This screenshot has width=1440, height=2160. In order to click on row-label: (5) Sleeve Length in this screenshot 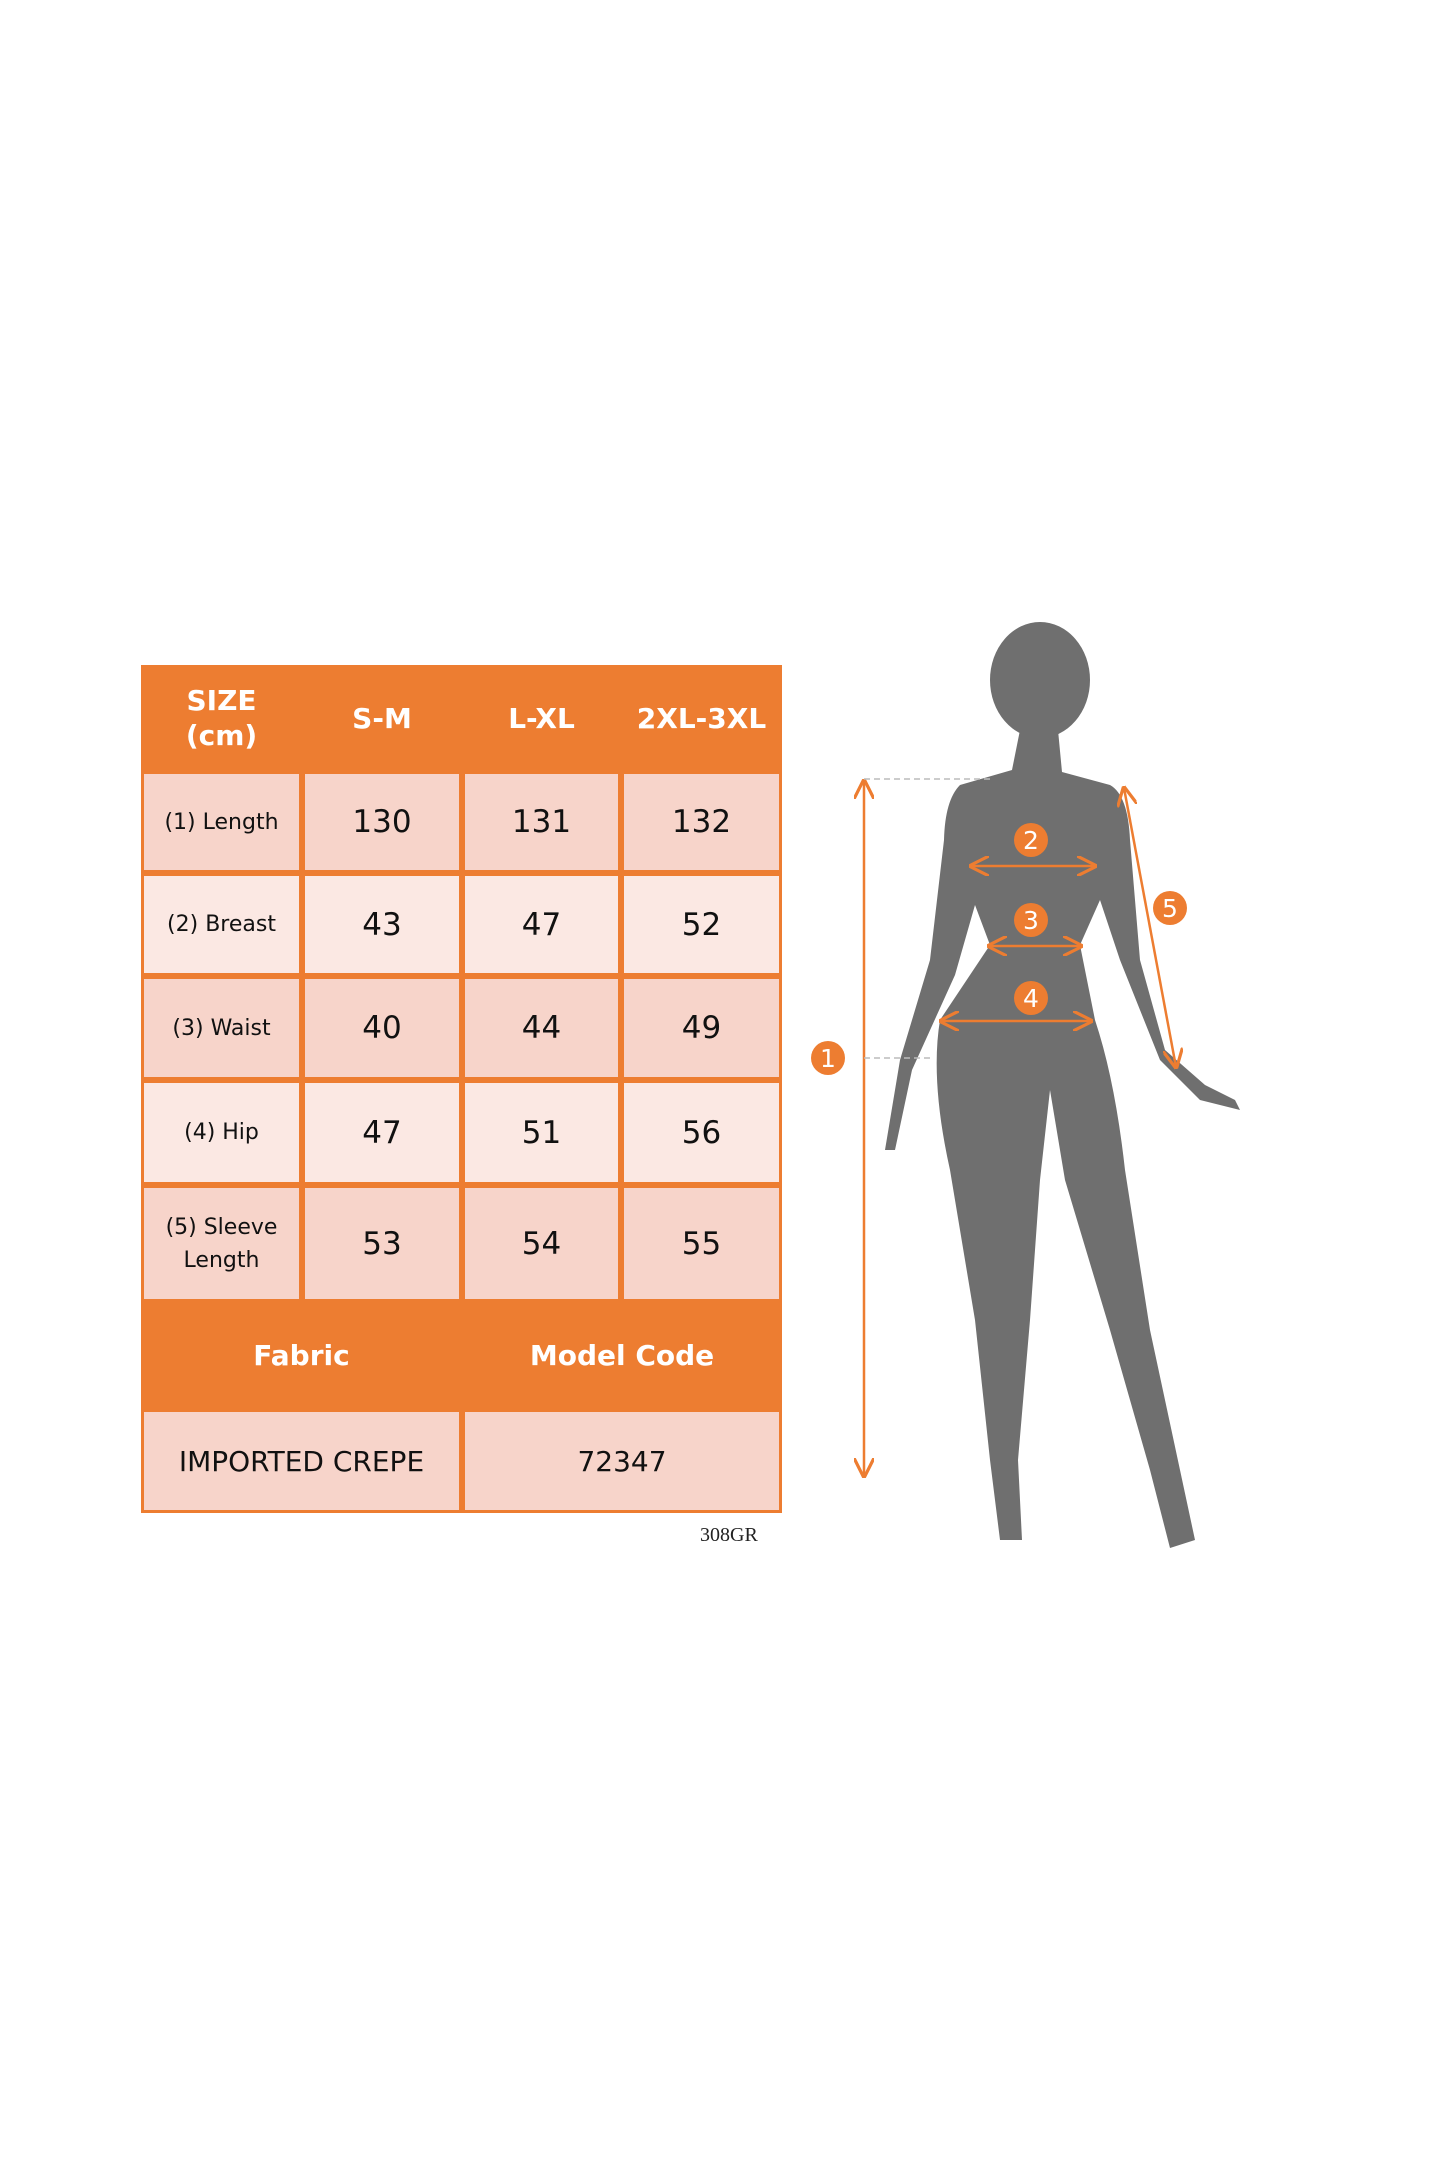, I will do `click(221, 1243)`.